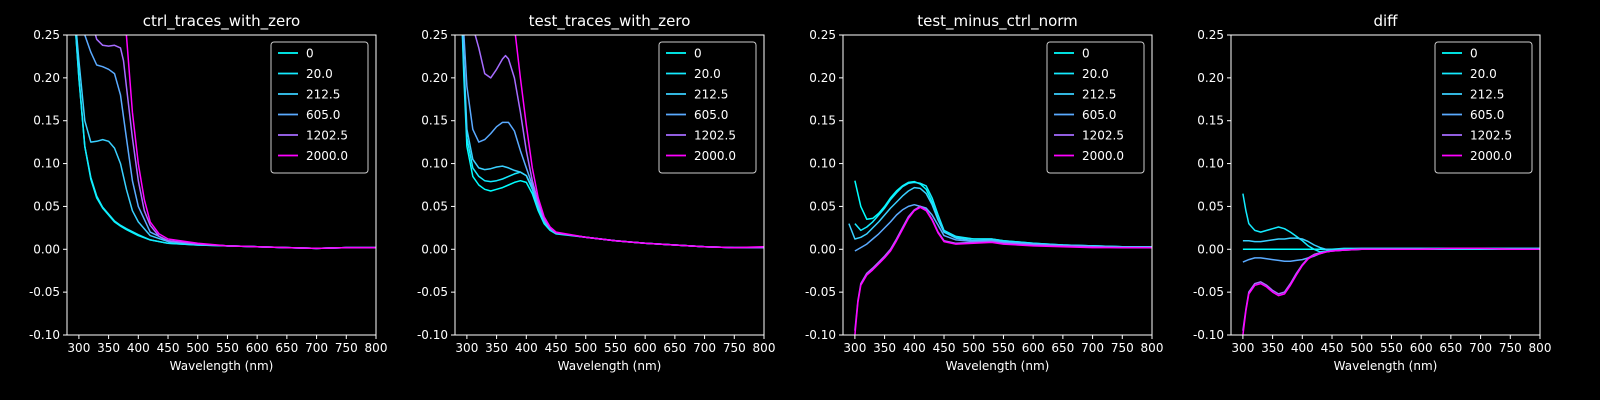 This screenshot has height=400, width=1600. I want to click on legend-item: 605.0, so click(1473, 115).